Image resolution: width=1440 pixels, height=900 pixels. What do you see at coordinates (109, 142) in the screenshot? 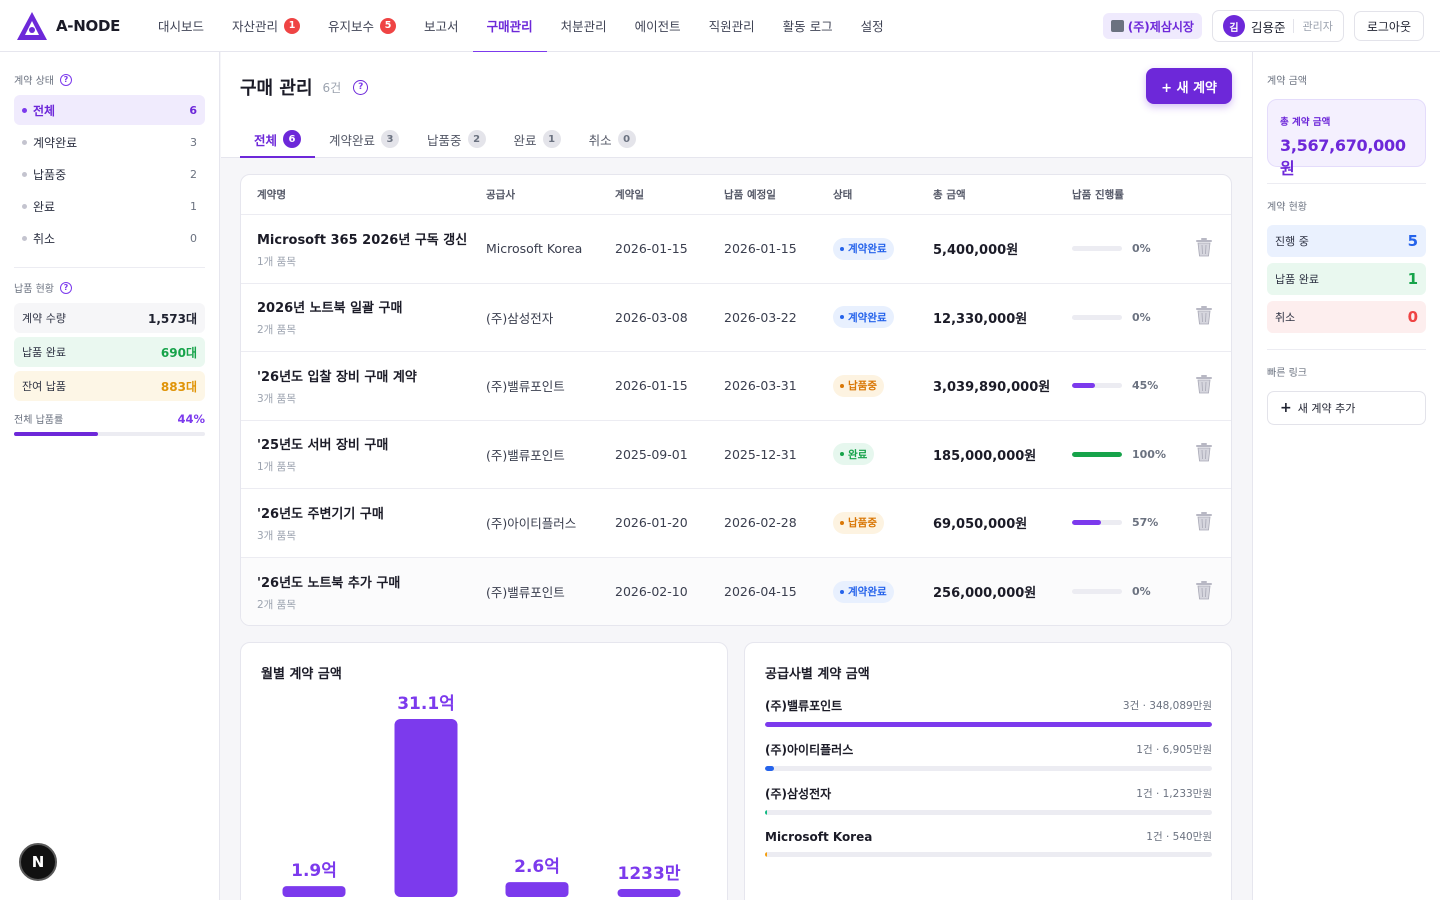
I see `status-filter-item: 계약완료 3` at bounding box center [109, 142].